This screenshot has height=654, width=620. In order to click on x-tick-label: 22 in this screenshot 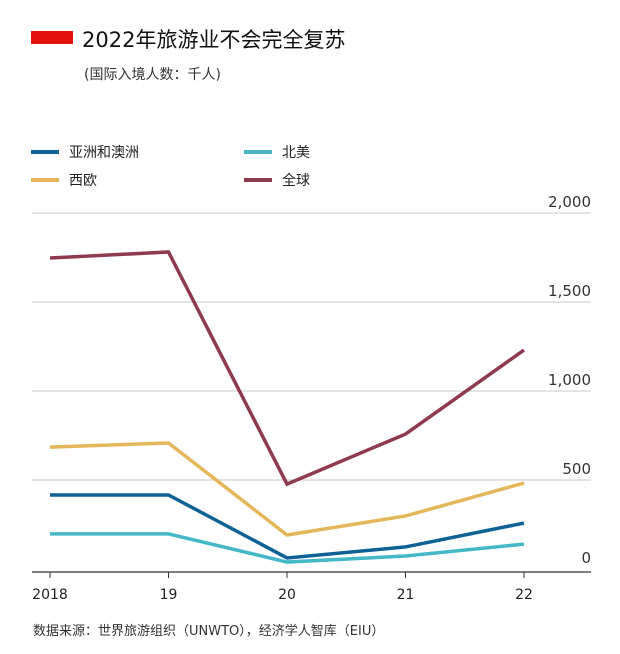, I will do `click(524, 595)`.